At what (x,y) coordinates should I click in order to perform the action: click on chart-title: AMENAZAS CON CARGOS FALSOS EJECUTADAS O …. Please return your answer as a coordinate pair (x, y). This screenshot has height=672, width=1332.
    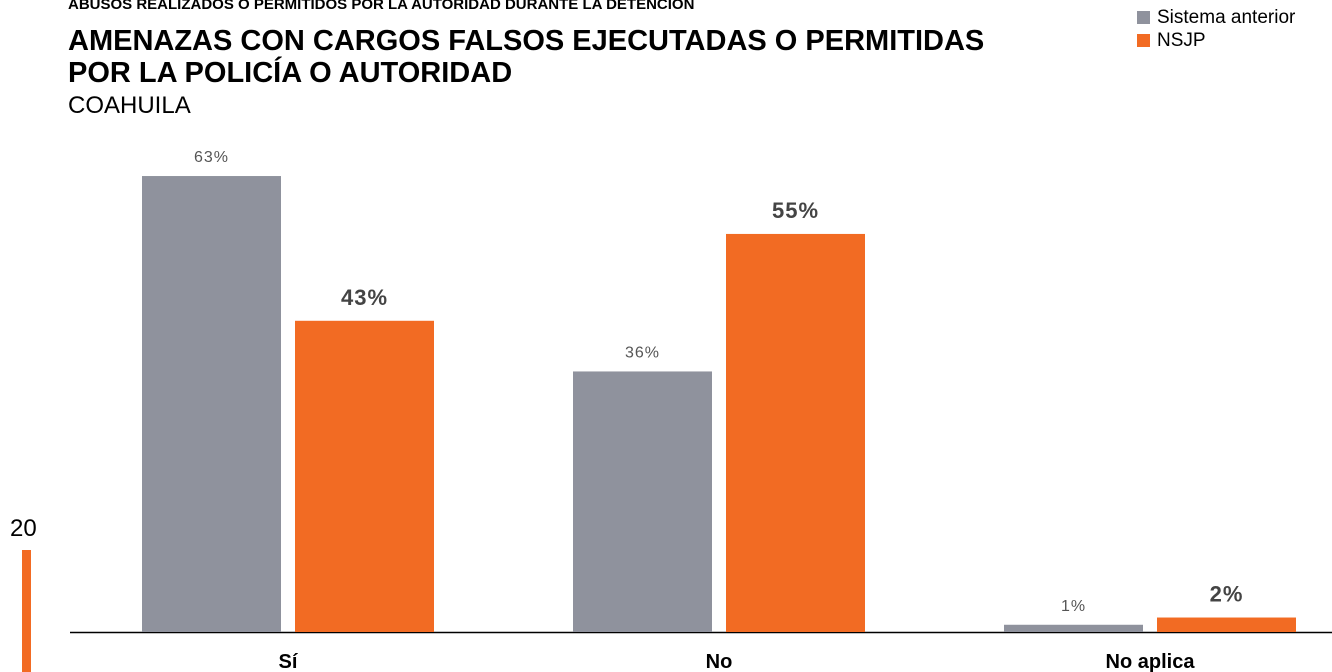
    Looking at the image, I should click on (526, 41).